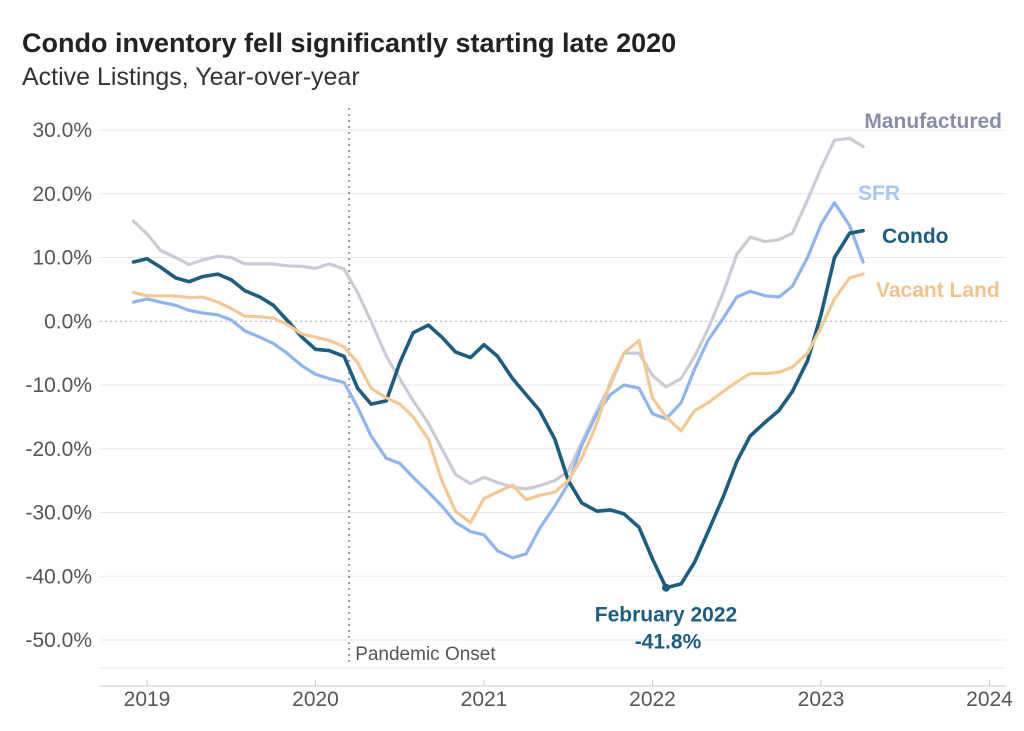 This screenshot has width=1024, height=731. I want to click on y-tick-label: -40.0%, so click(58, 576).